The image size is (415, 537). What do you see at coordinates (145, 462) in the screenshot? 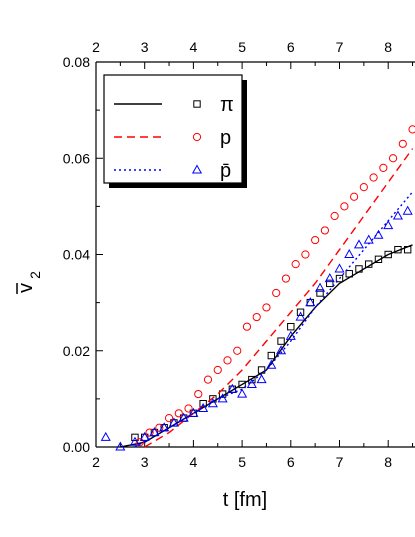
I see `x-tick-label: 3` at bounding box center [145, 462].